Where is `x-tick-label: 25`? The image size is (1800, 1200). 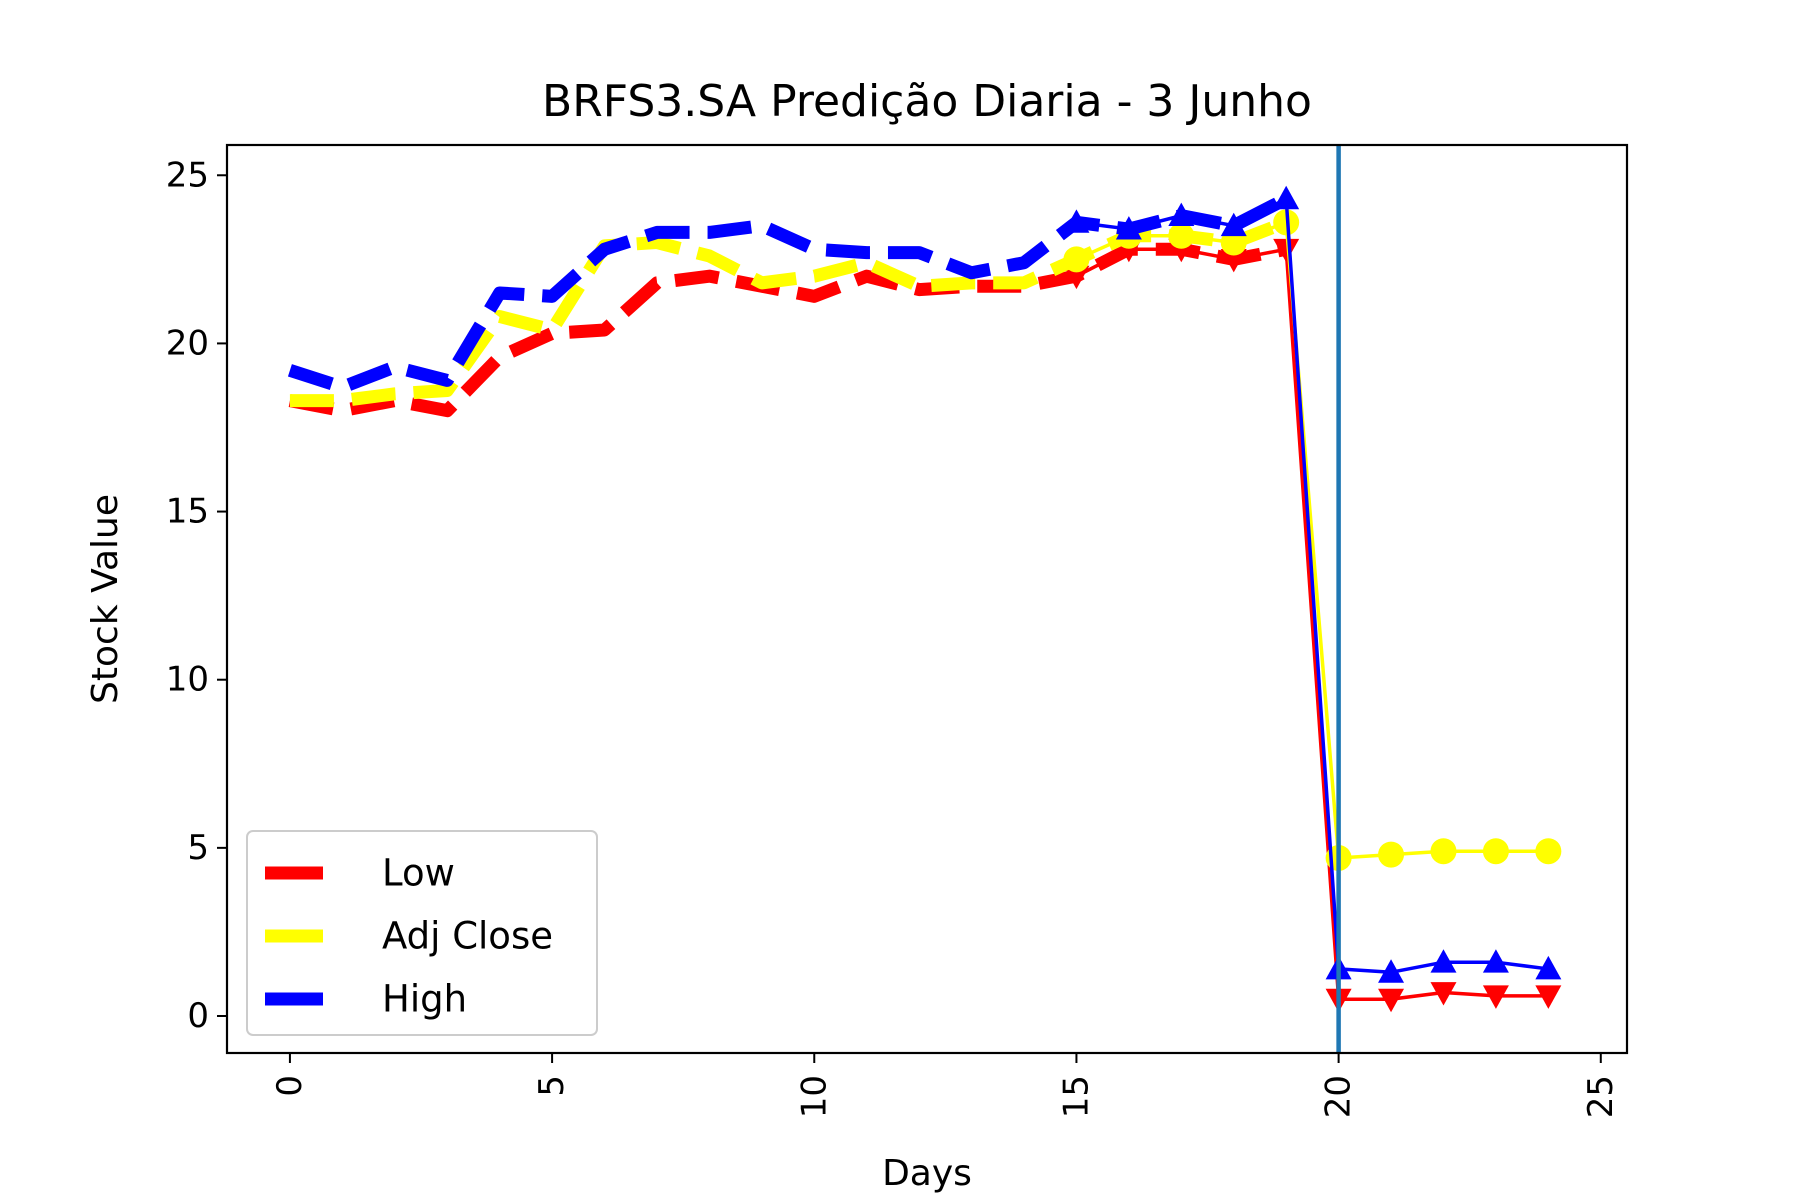 x-tick-label: 25 is located at coordinates (1601, 1096).